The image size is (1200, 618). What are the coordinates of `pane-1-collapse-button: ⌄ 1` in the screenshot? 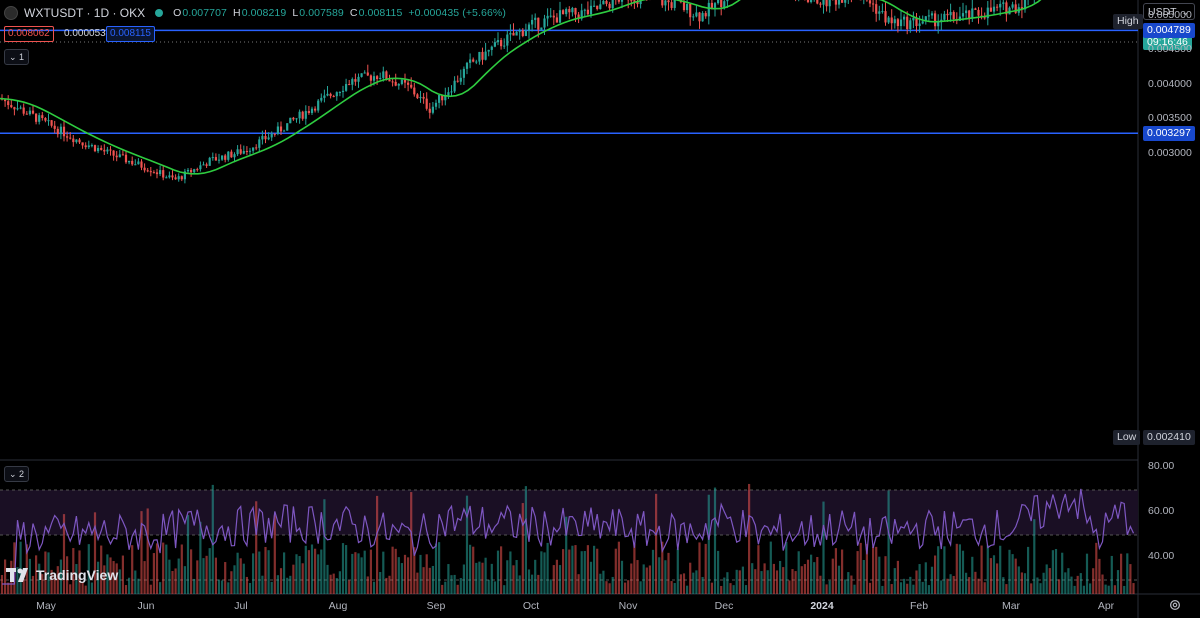 It's located at (17, 57).